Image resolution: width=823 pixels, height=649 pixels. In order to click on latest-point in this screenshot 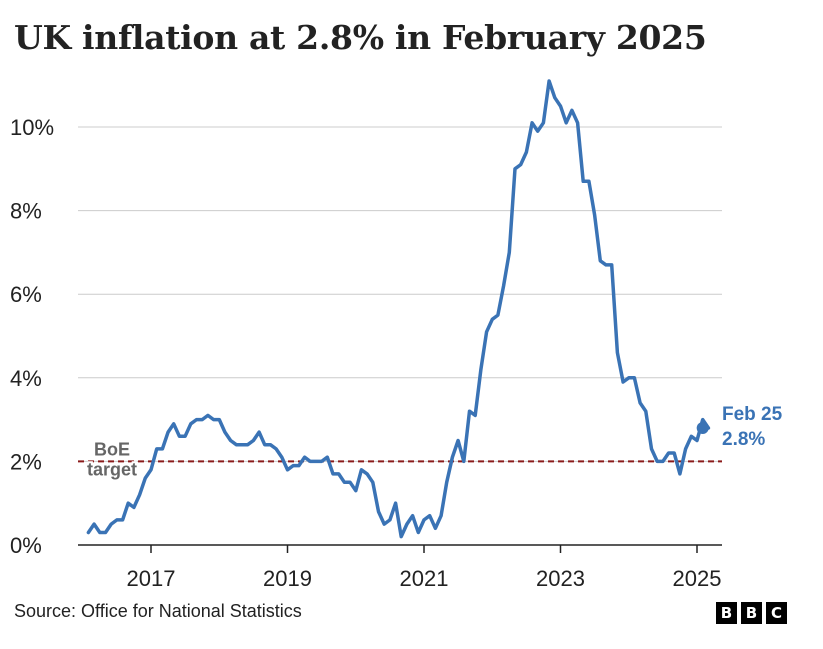, I will do `click(702, 427)`.